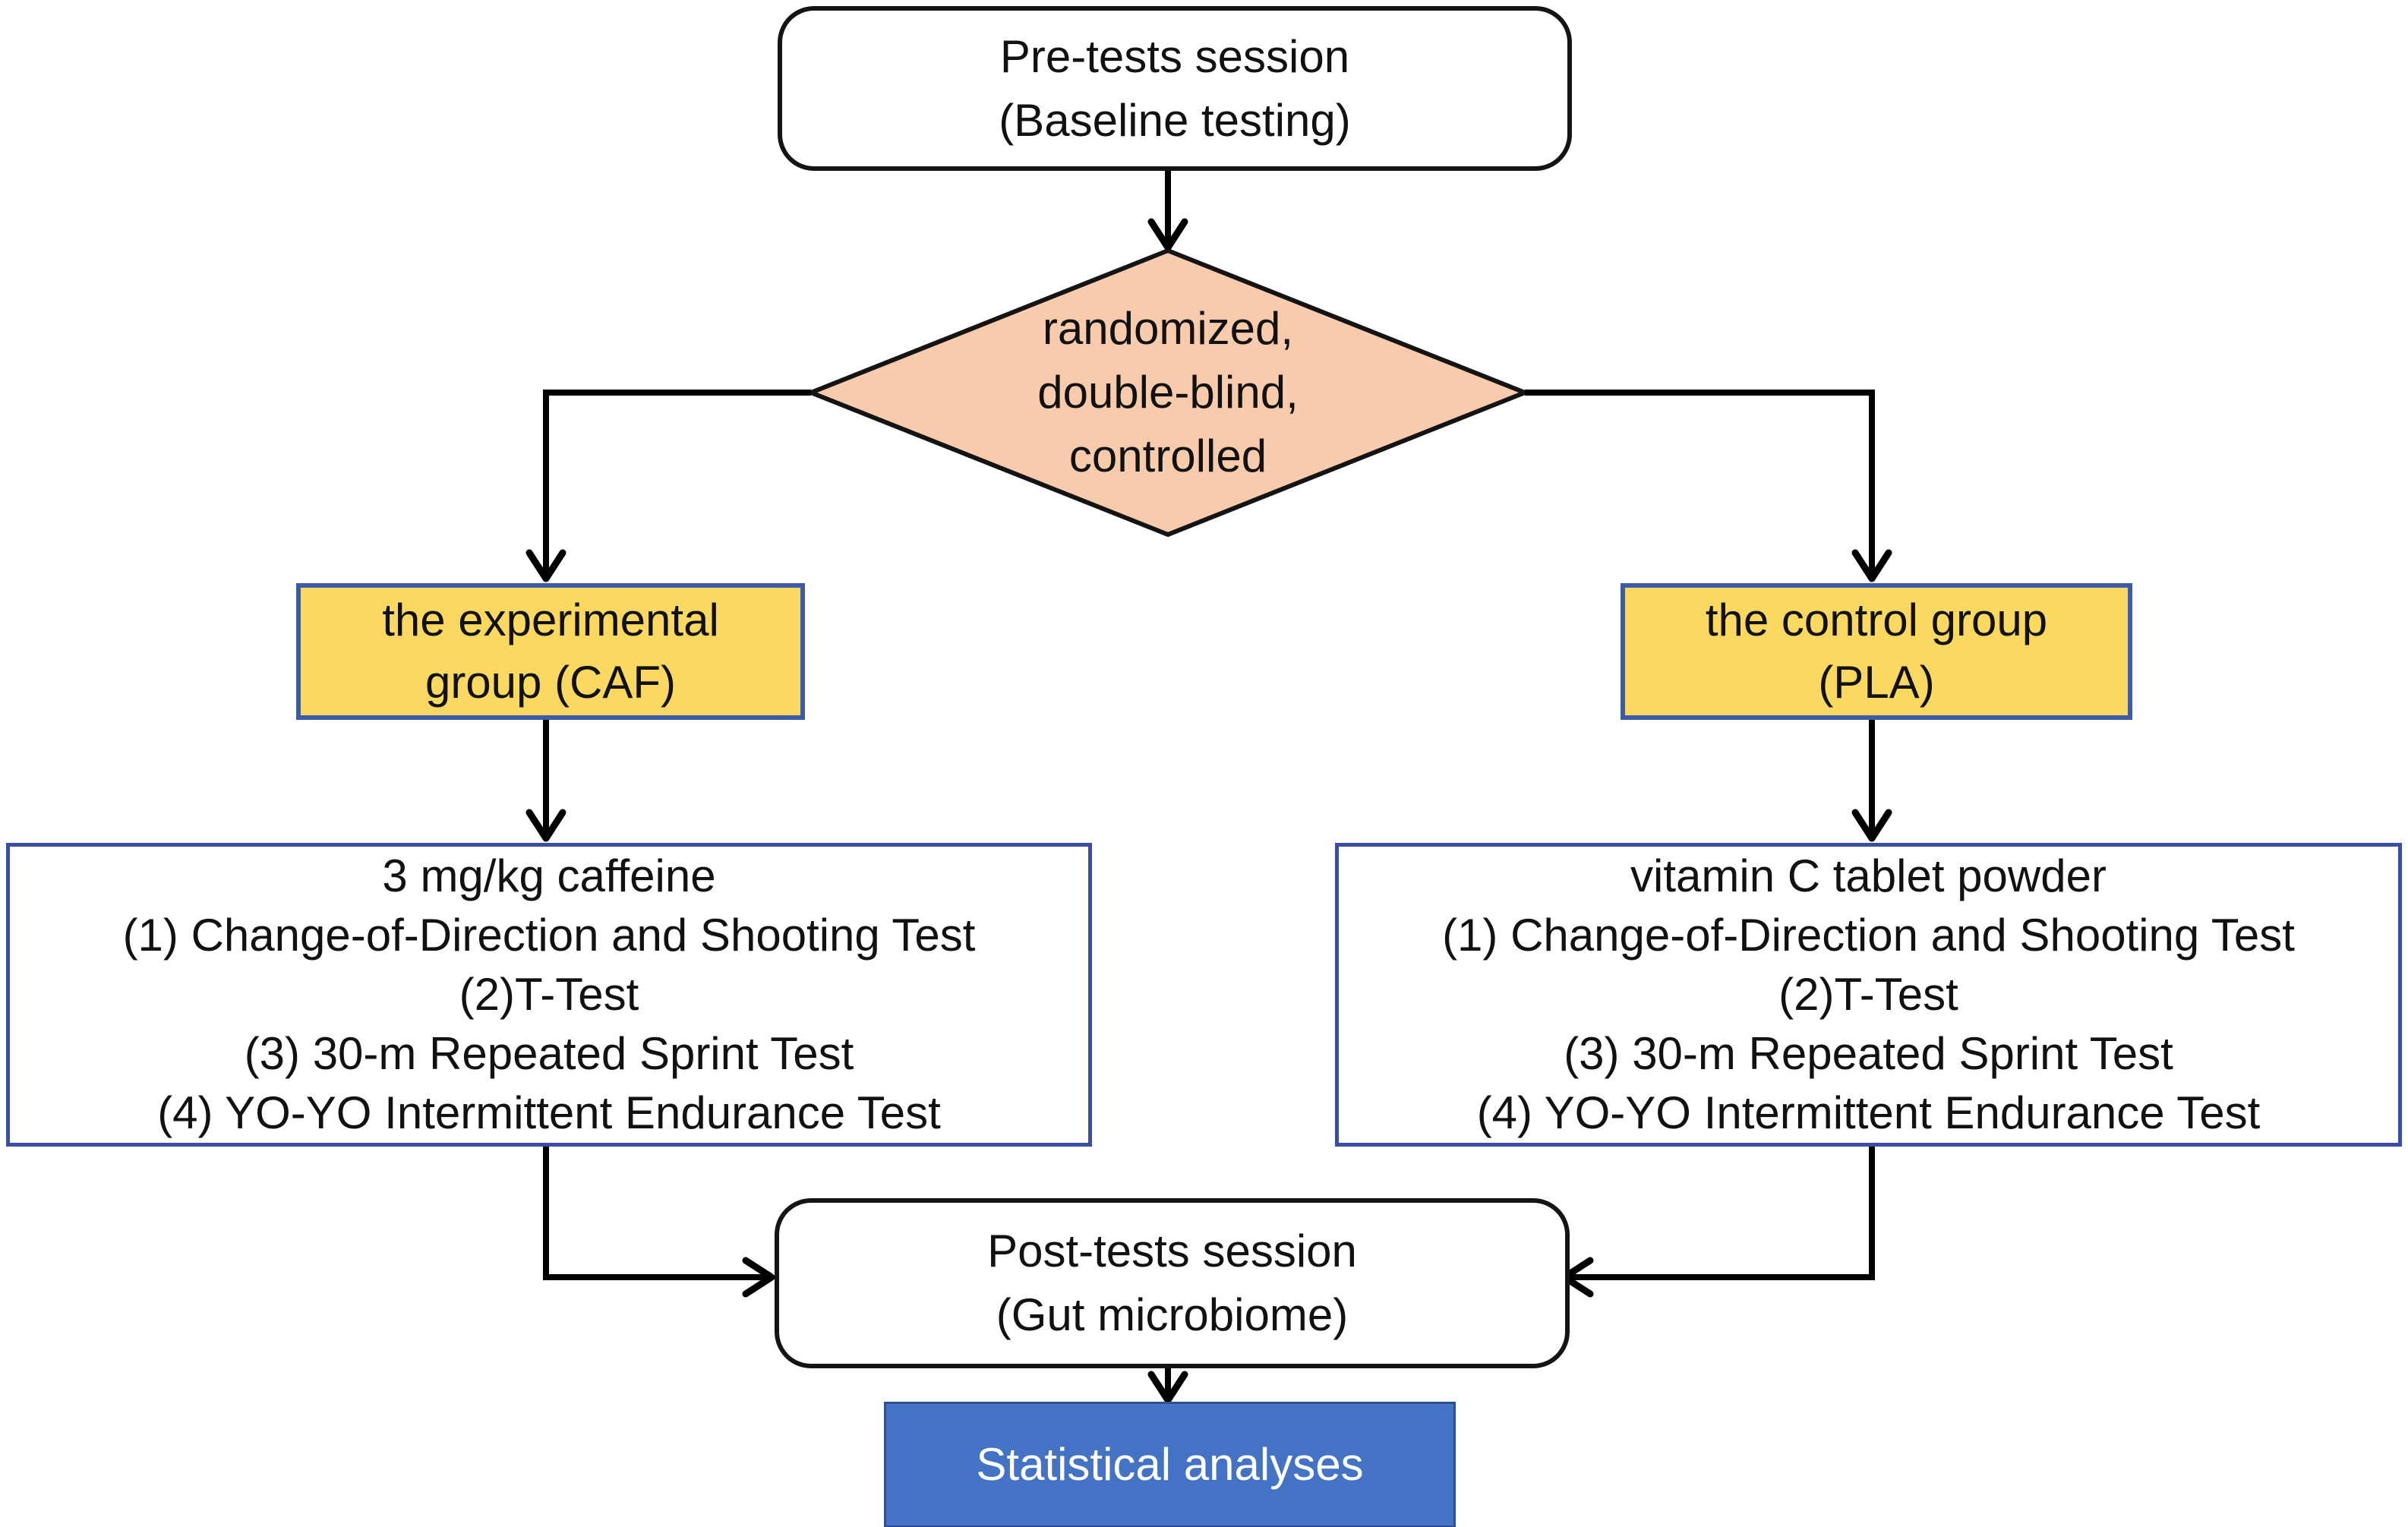 The height and width of the screenshot is (1527, 2408). What do you see at coordinates (545, 565) in the screenshot?
I see `arrowhead-down-experimental` at bounding box center [545, 565].